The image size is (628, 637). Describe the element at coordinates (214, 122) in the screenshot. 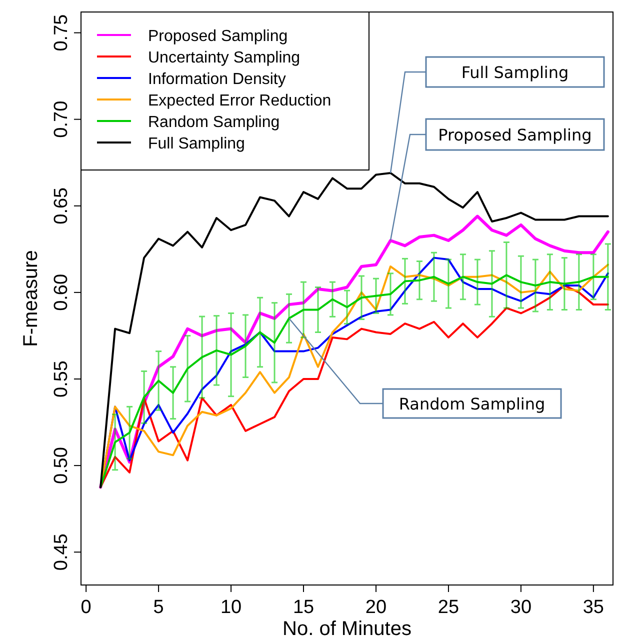

I see `legend-label: Random Sampling` at that location.